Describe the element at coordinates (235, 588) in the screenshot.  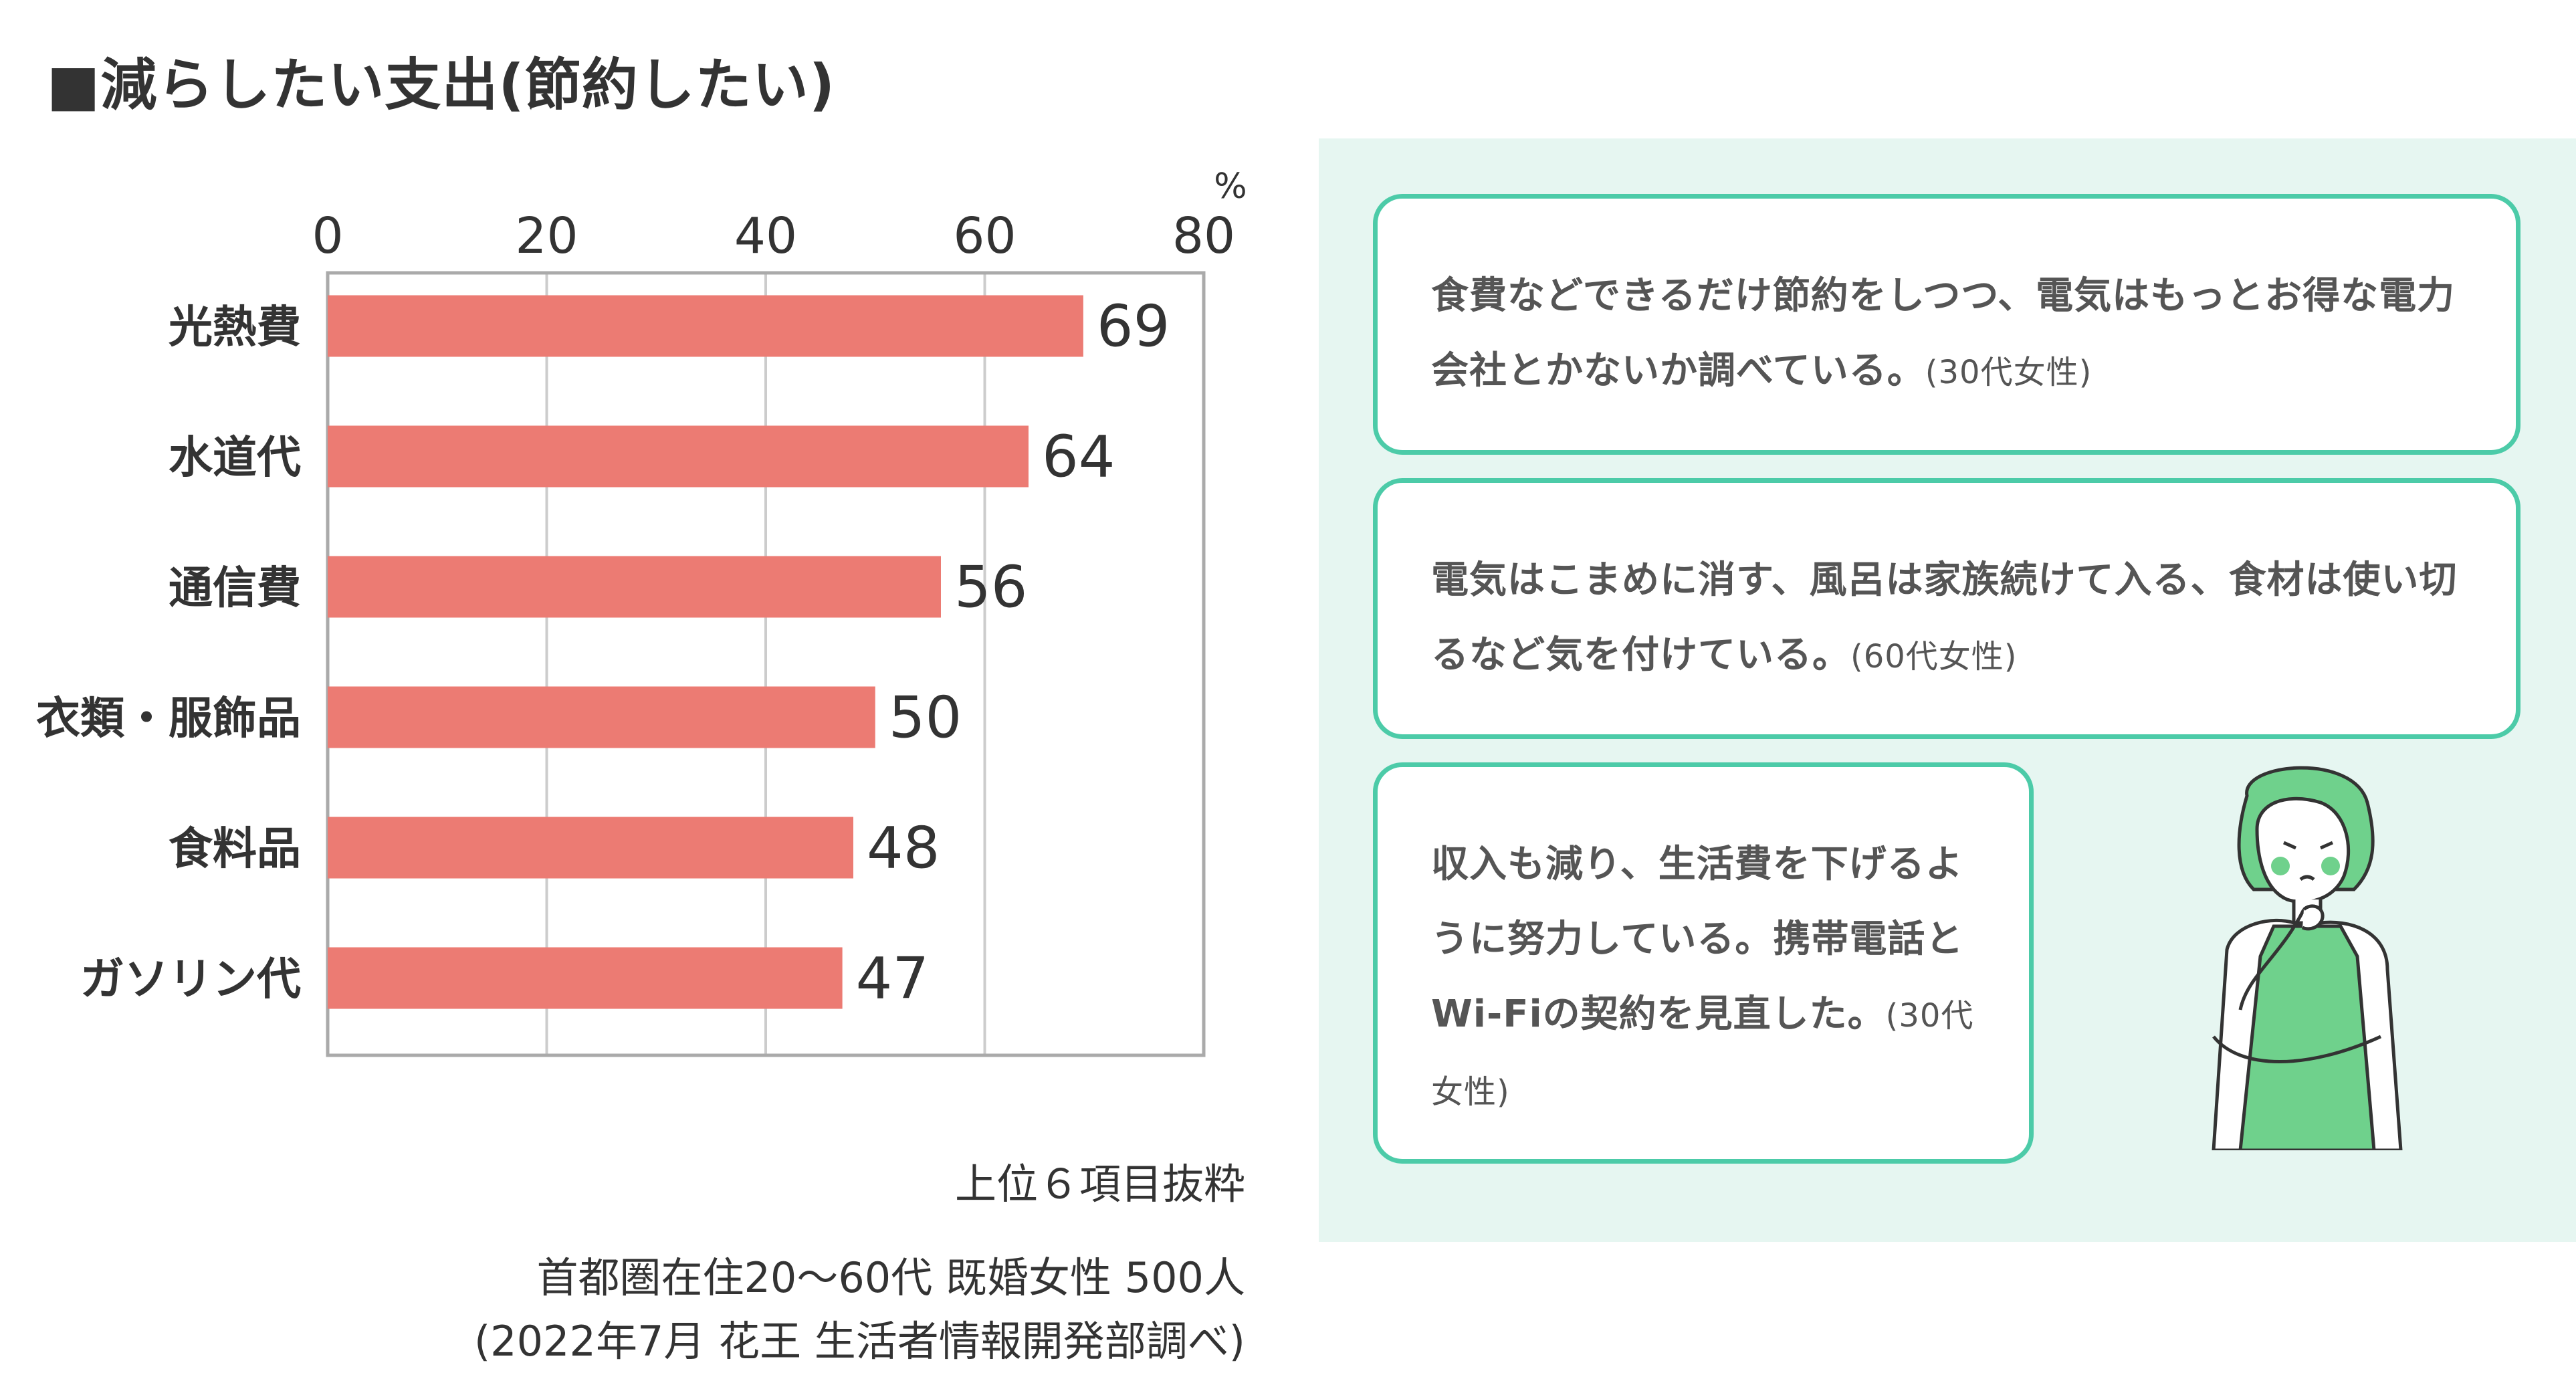
I see `category-label: 通信費` at that location.